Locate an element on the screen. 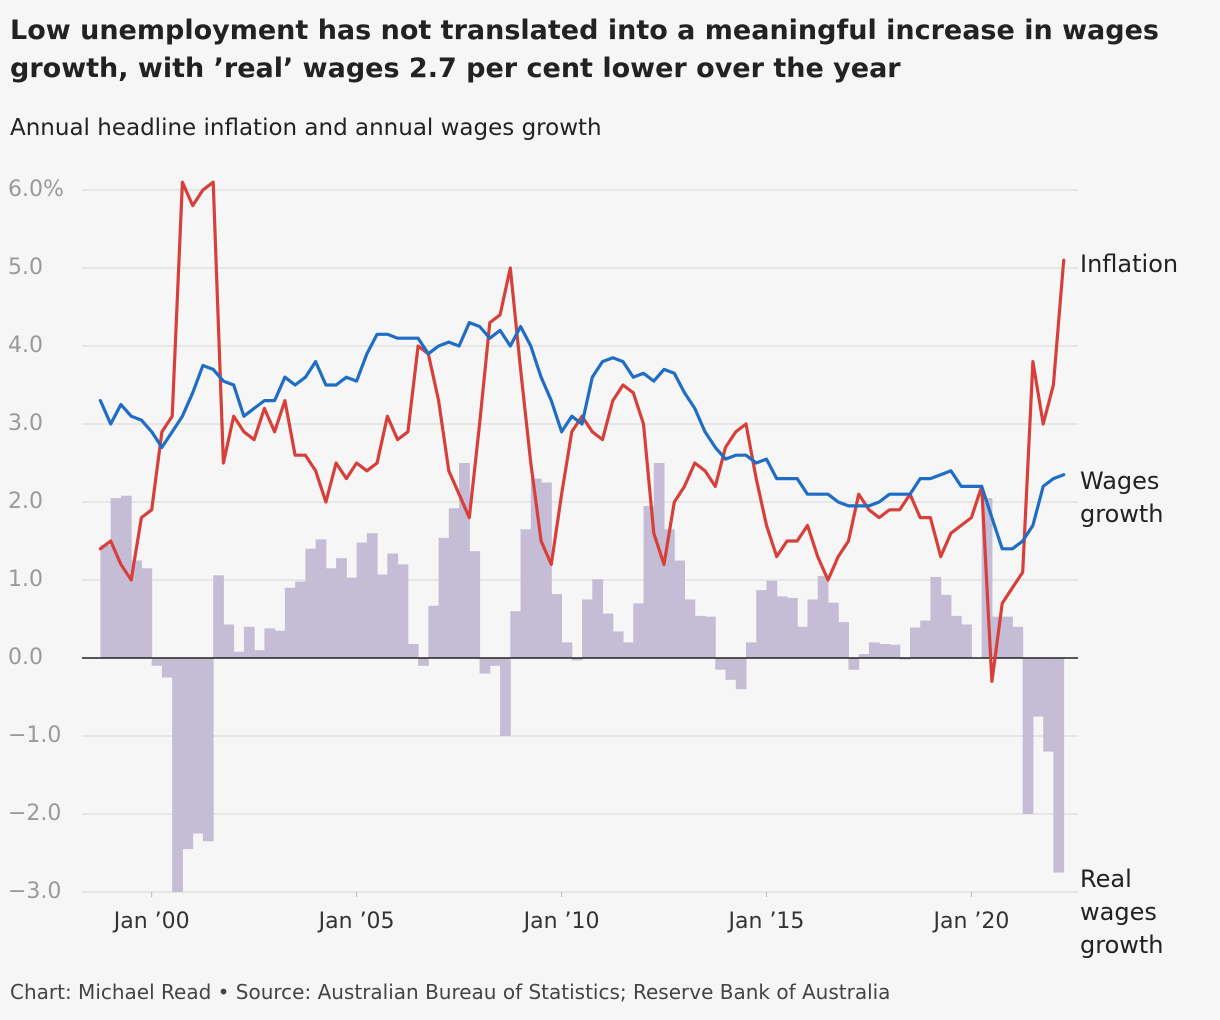 The height and width of the screenshot is (1020, 1220). x-tick-label: Jan ’05 is located at coordinates (356, 921).